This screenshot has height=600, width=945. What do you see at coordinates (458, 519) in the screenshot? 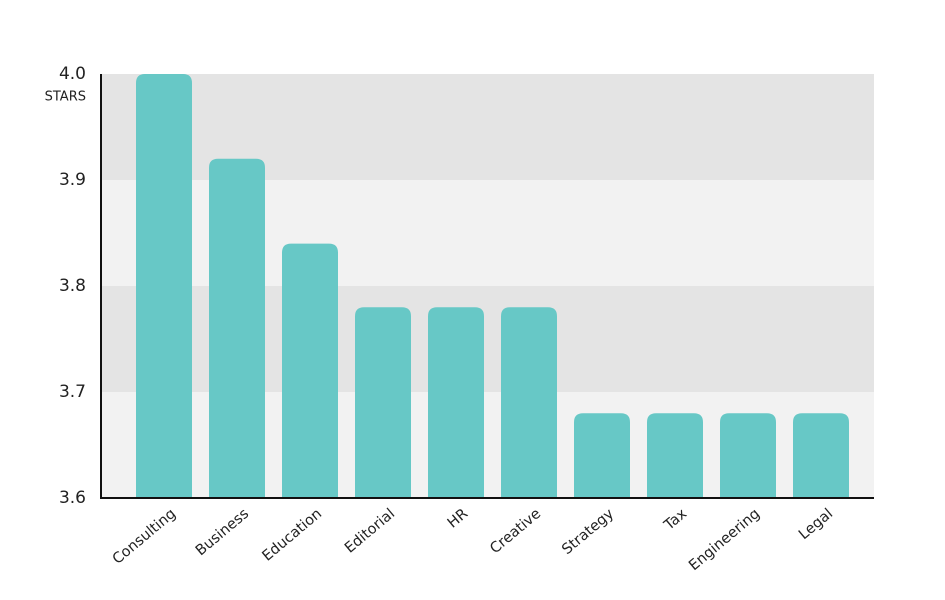
I see `x-tick-label: HR` at bounding box center [458, 519].